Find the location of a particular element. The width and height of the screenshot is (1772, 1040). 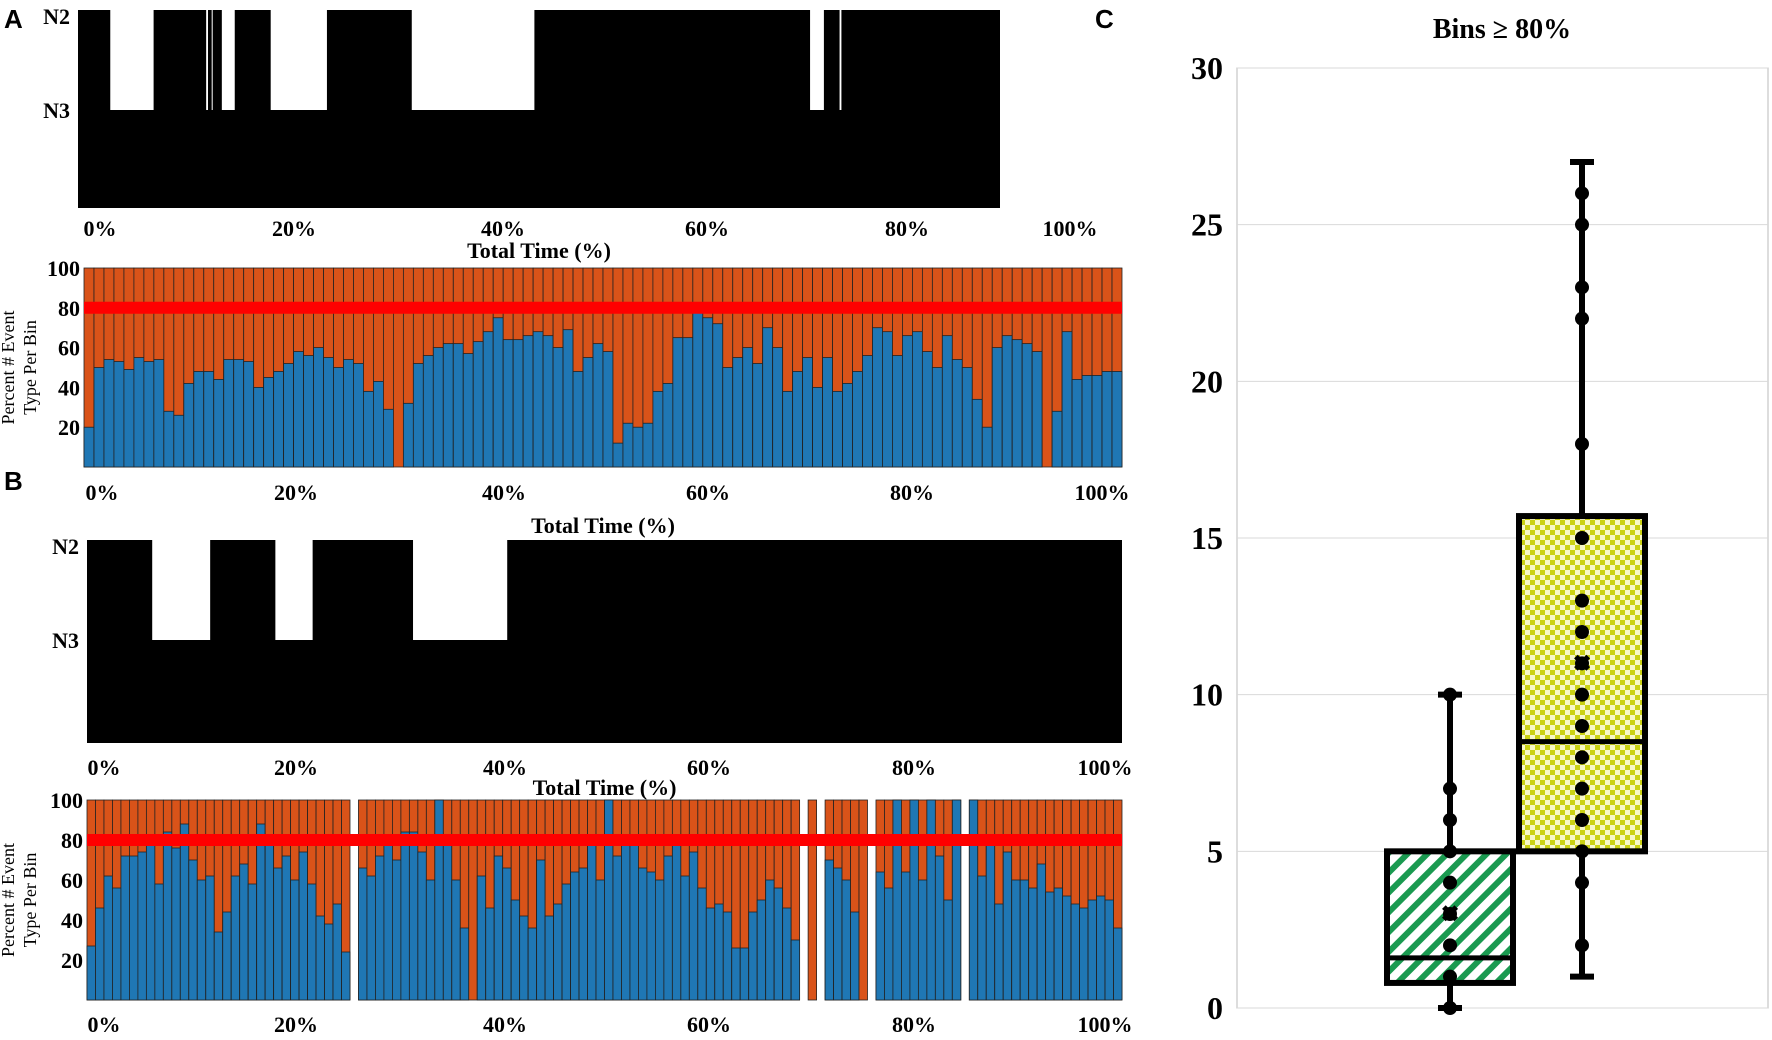

a-xtick-label: 60% is located at coordinates (708, 492).